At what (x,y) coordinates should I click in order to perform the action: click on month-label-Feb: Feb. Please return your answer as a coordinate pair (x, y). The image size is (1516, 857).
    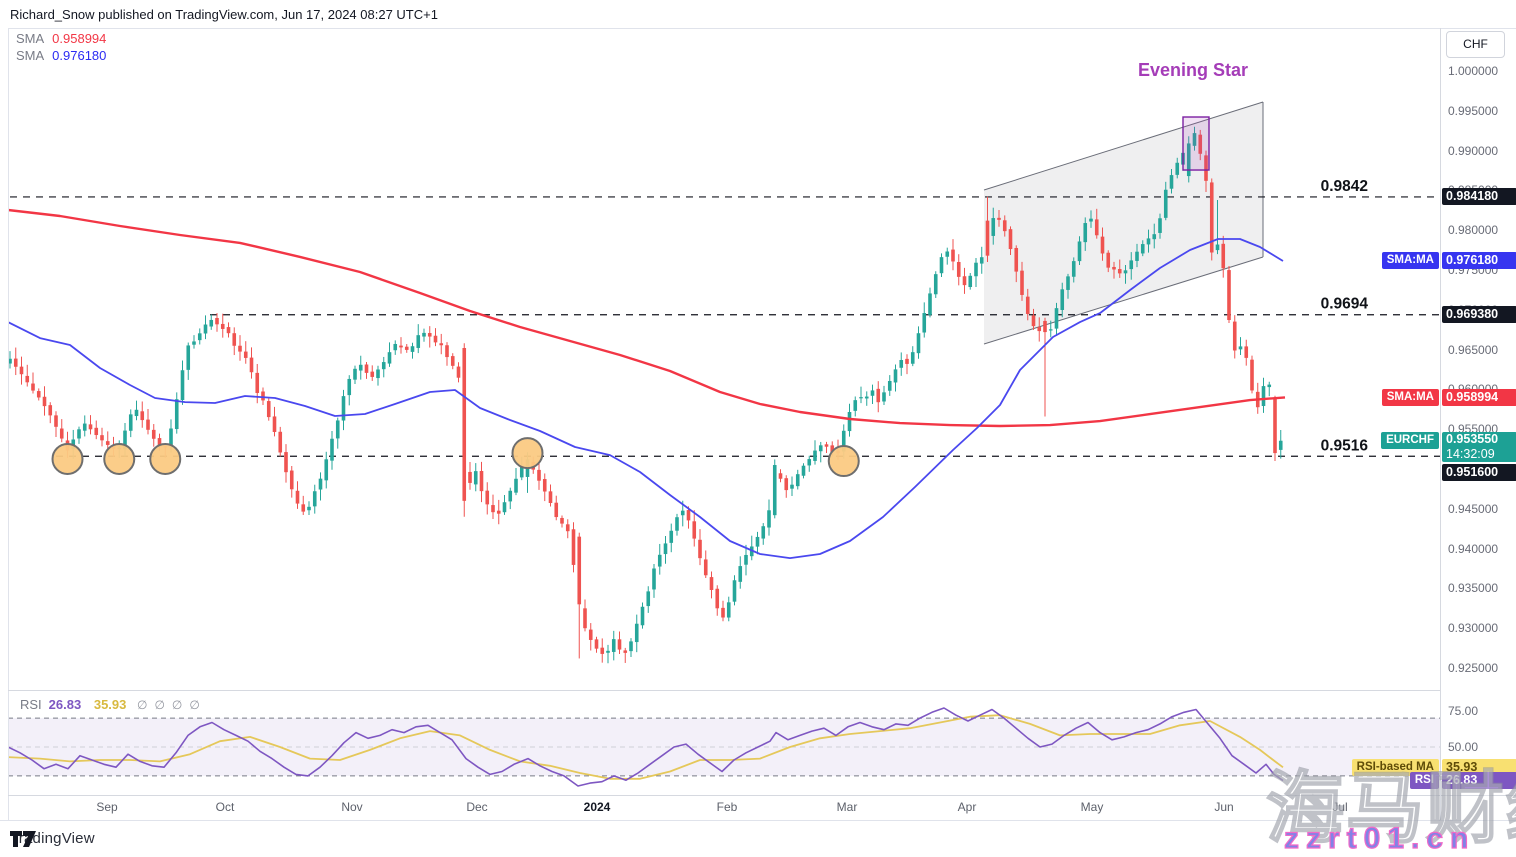
    Looking at the image, I should click on (727, 807).